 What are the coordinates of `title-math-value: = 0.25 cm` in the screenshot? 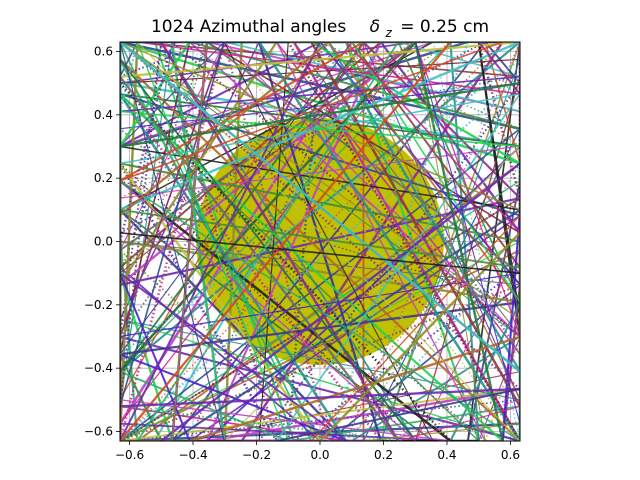 It's located at (444, 27).